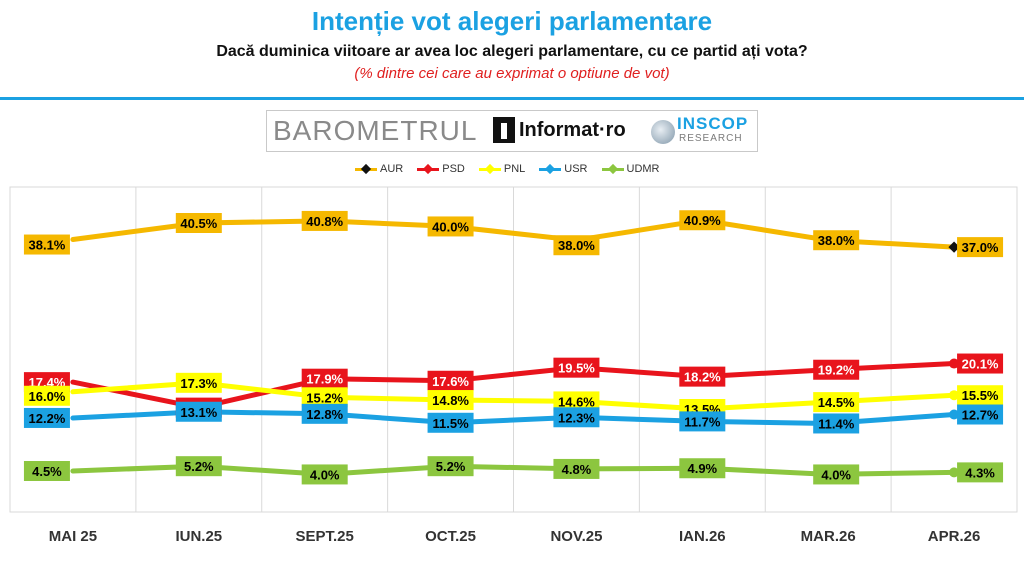 This screenshot has height=576, width=1024. Describe the element at coordinates (450, 423) in the screenshot. I see `data-label-text: 11.5%` at that location.